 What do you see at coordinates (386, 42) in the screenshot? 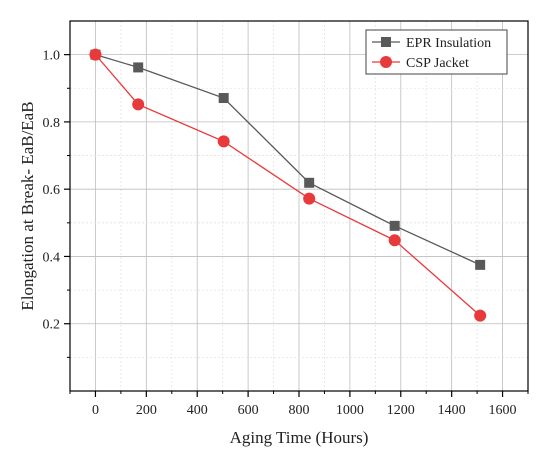
I see `legend-marker-square` at bounding box center [386, 42].